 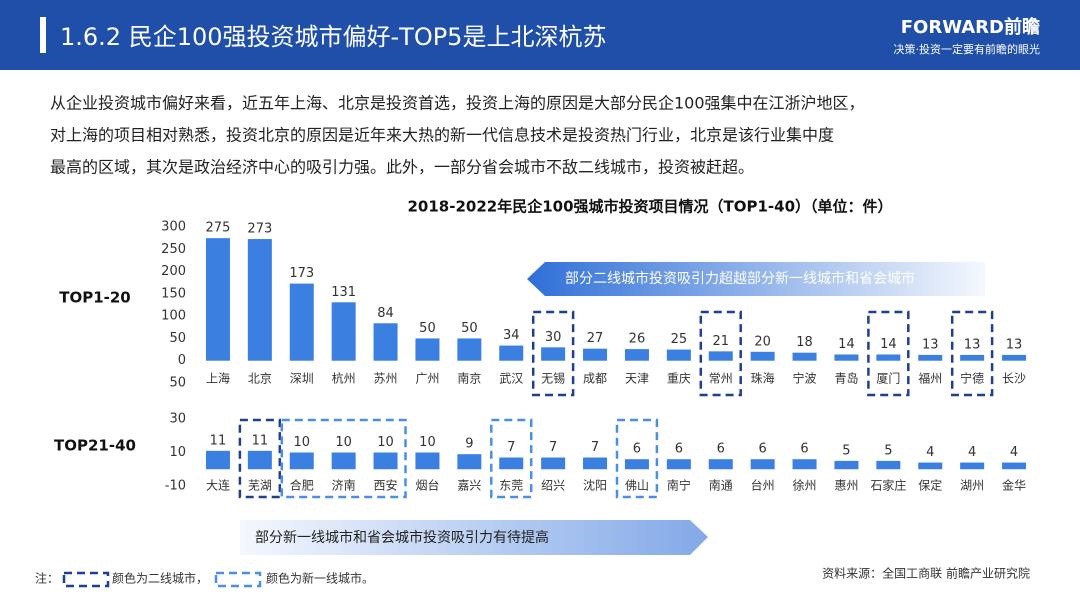 What do you see at coordinates (970, 27) in the screenshot?
I see `logo: FORWARD前瞻` at bounding box center [970, 27].